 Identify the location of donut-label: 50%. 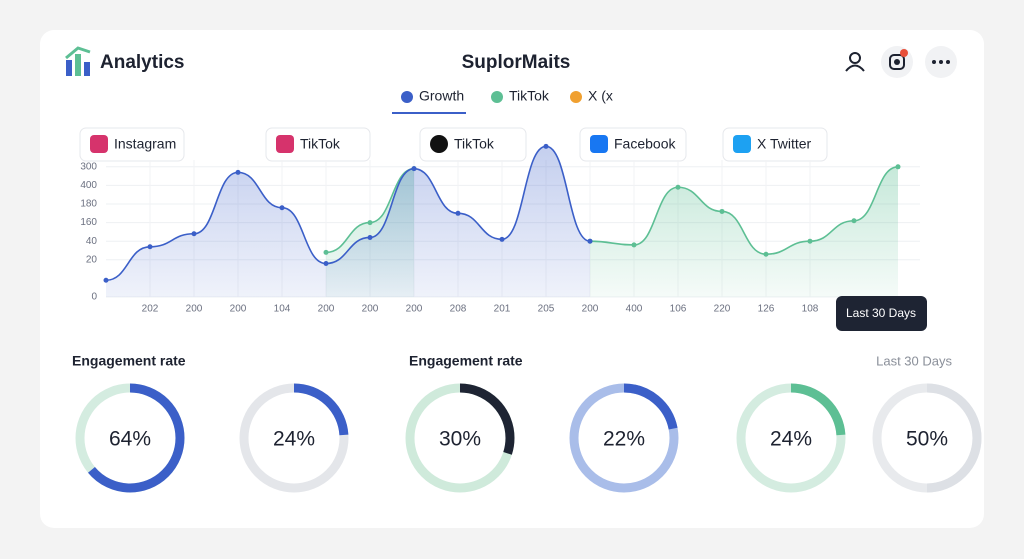
(927, 439).